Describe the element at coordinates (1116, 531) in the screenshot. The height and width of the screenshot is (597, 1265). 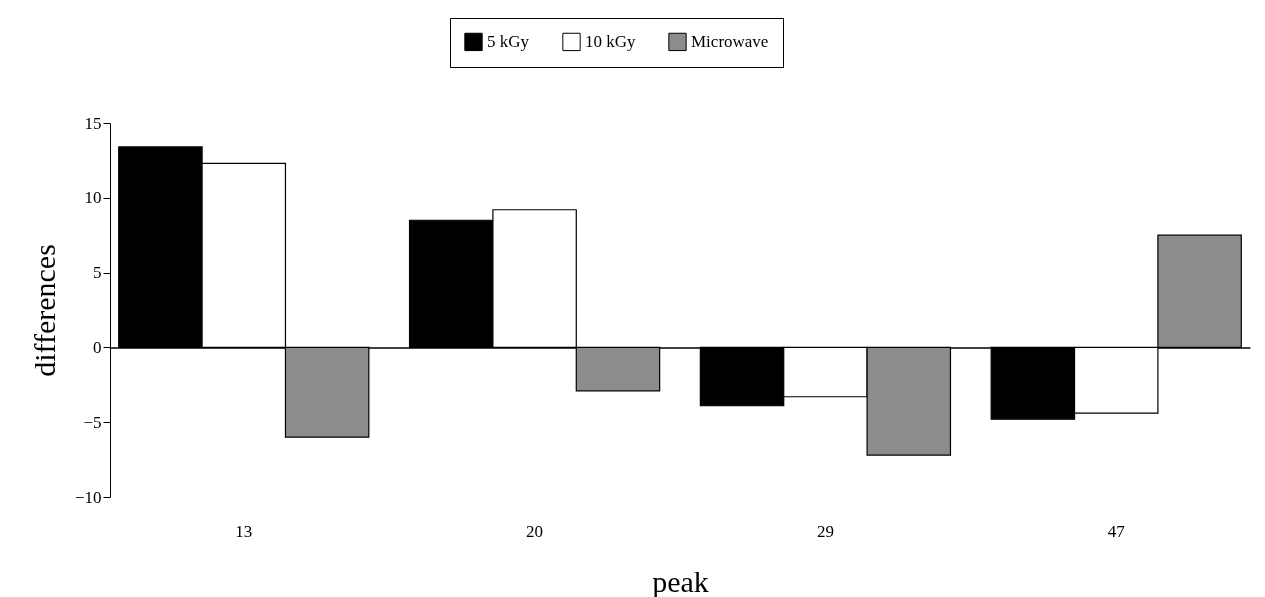
I see `x-tick-label: 47` at that location.